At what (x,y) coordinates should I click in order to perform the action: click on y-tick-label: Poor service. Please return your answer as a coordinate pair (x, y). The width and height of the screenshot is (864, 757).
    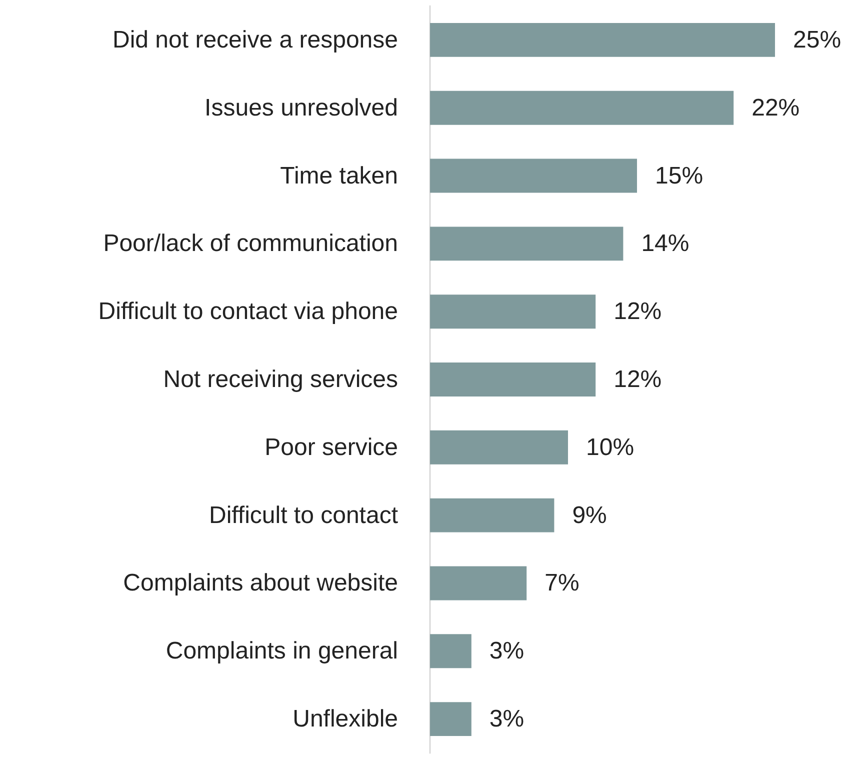
    Looking at the image, I should click on (331, 447).